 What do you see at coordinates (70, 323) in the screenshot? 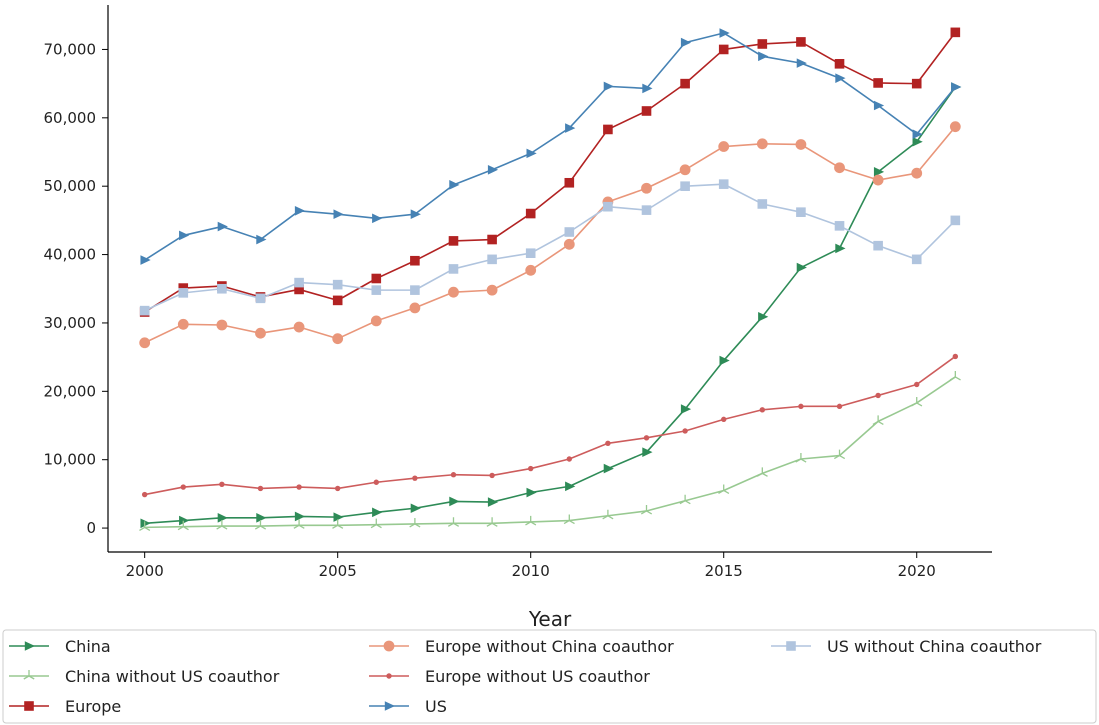
I see `y-tick-label: 30,000` at bounding box center [70, 323].